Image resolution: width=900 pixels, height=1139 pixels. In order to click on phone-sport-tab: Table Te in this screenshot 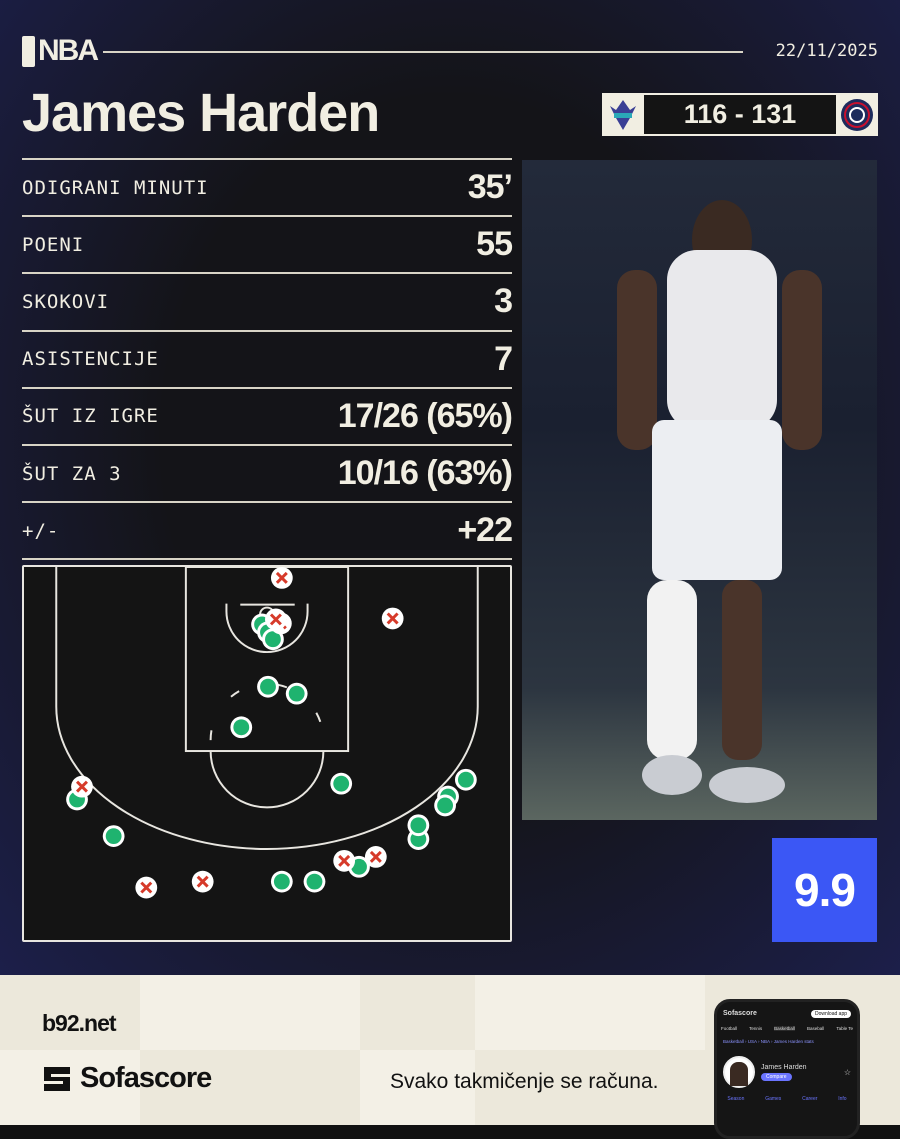, I will do `click(844, 1028)`.